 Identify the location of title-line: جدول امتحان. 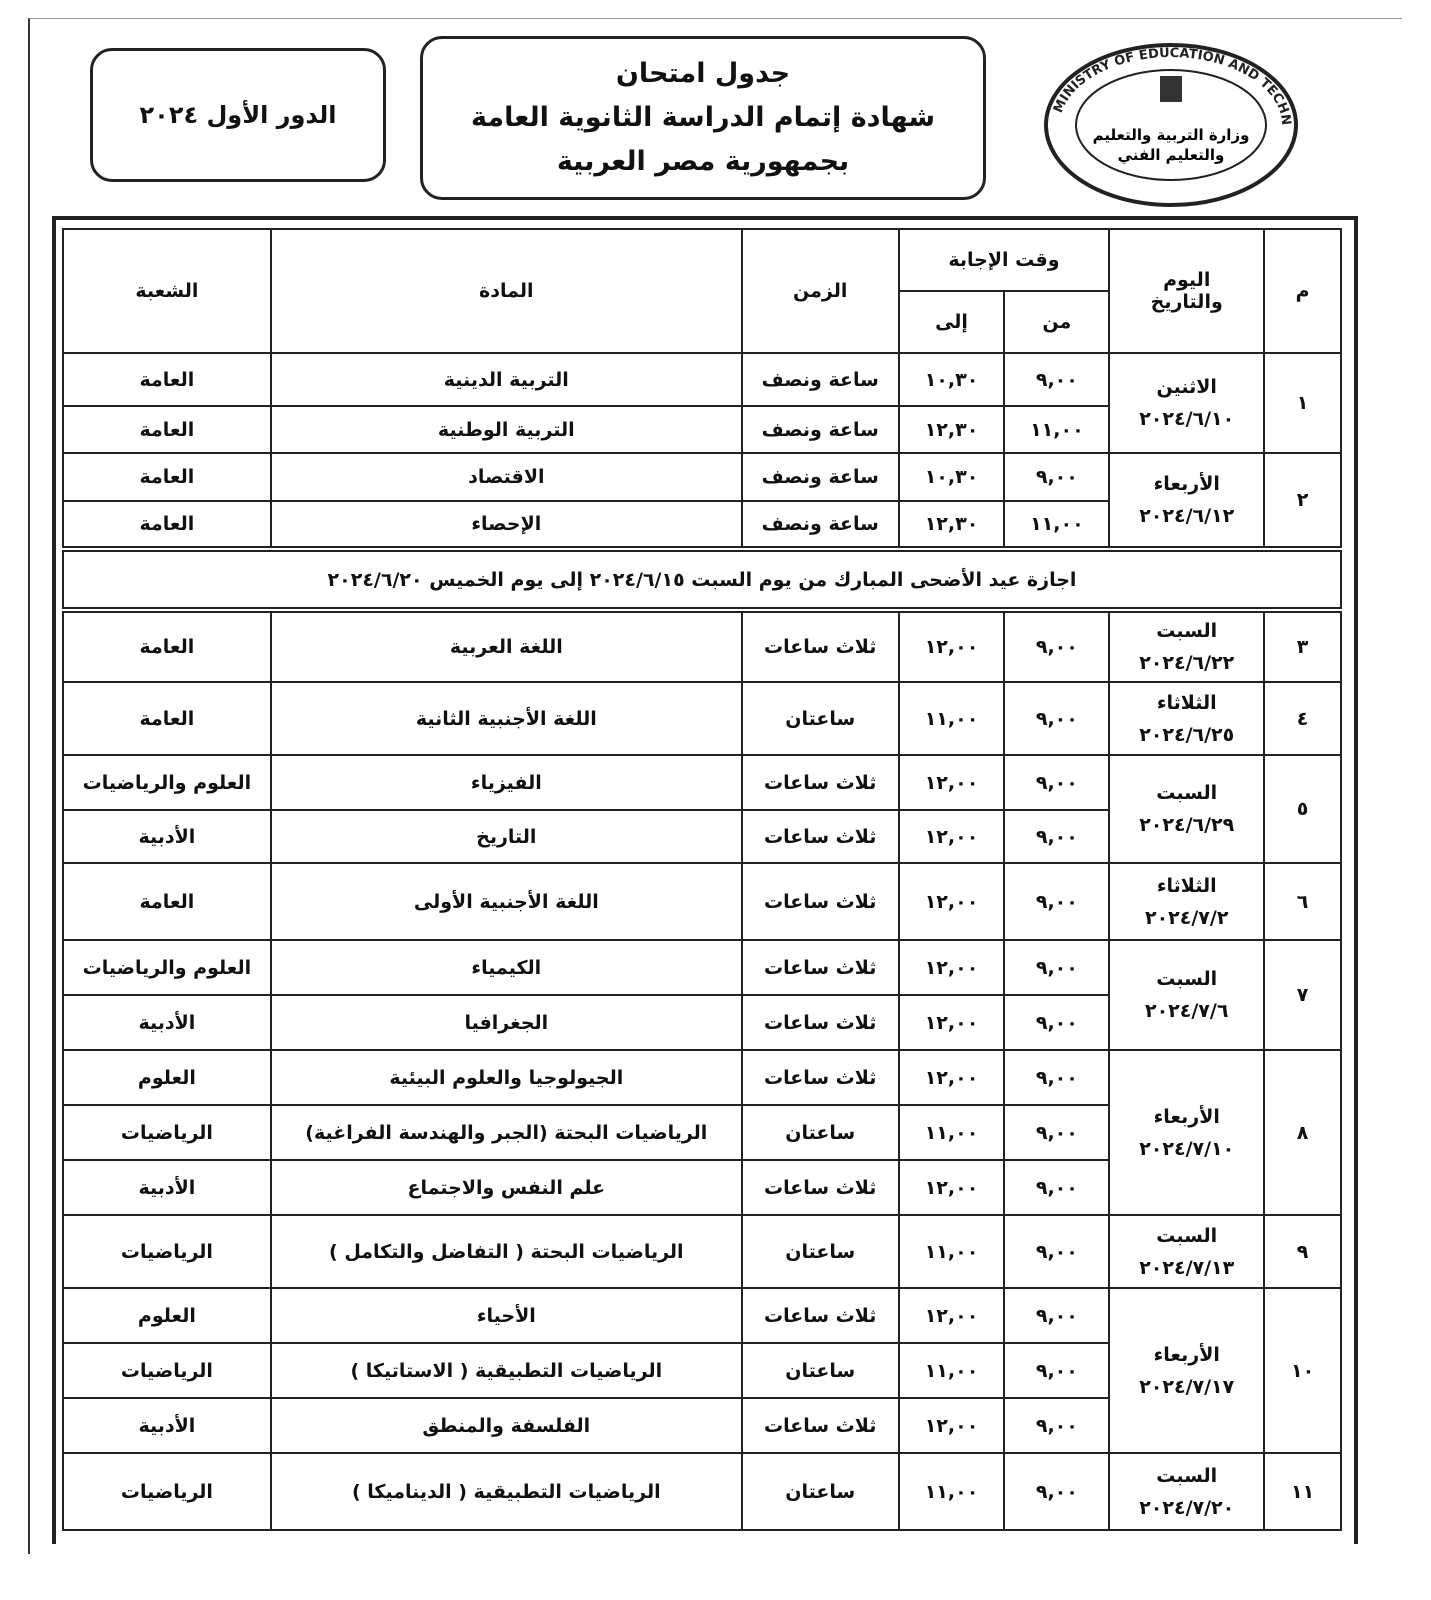
(703, 73).